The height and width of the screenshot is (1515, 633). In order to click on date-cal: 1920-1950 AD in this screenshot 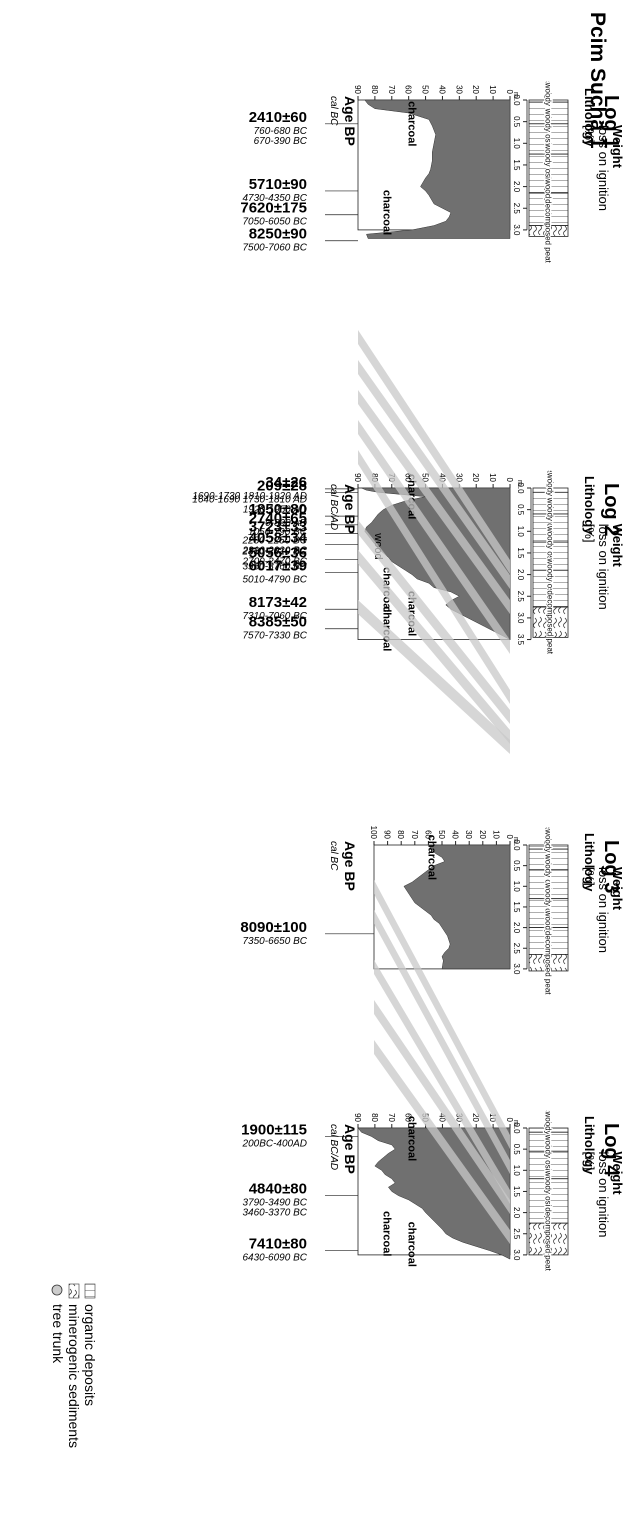, I will do `click(275, 509)`.